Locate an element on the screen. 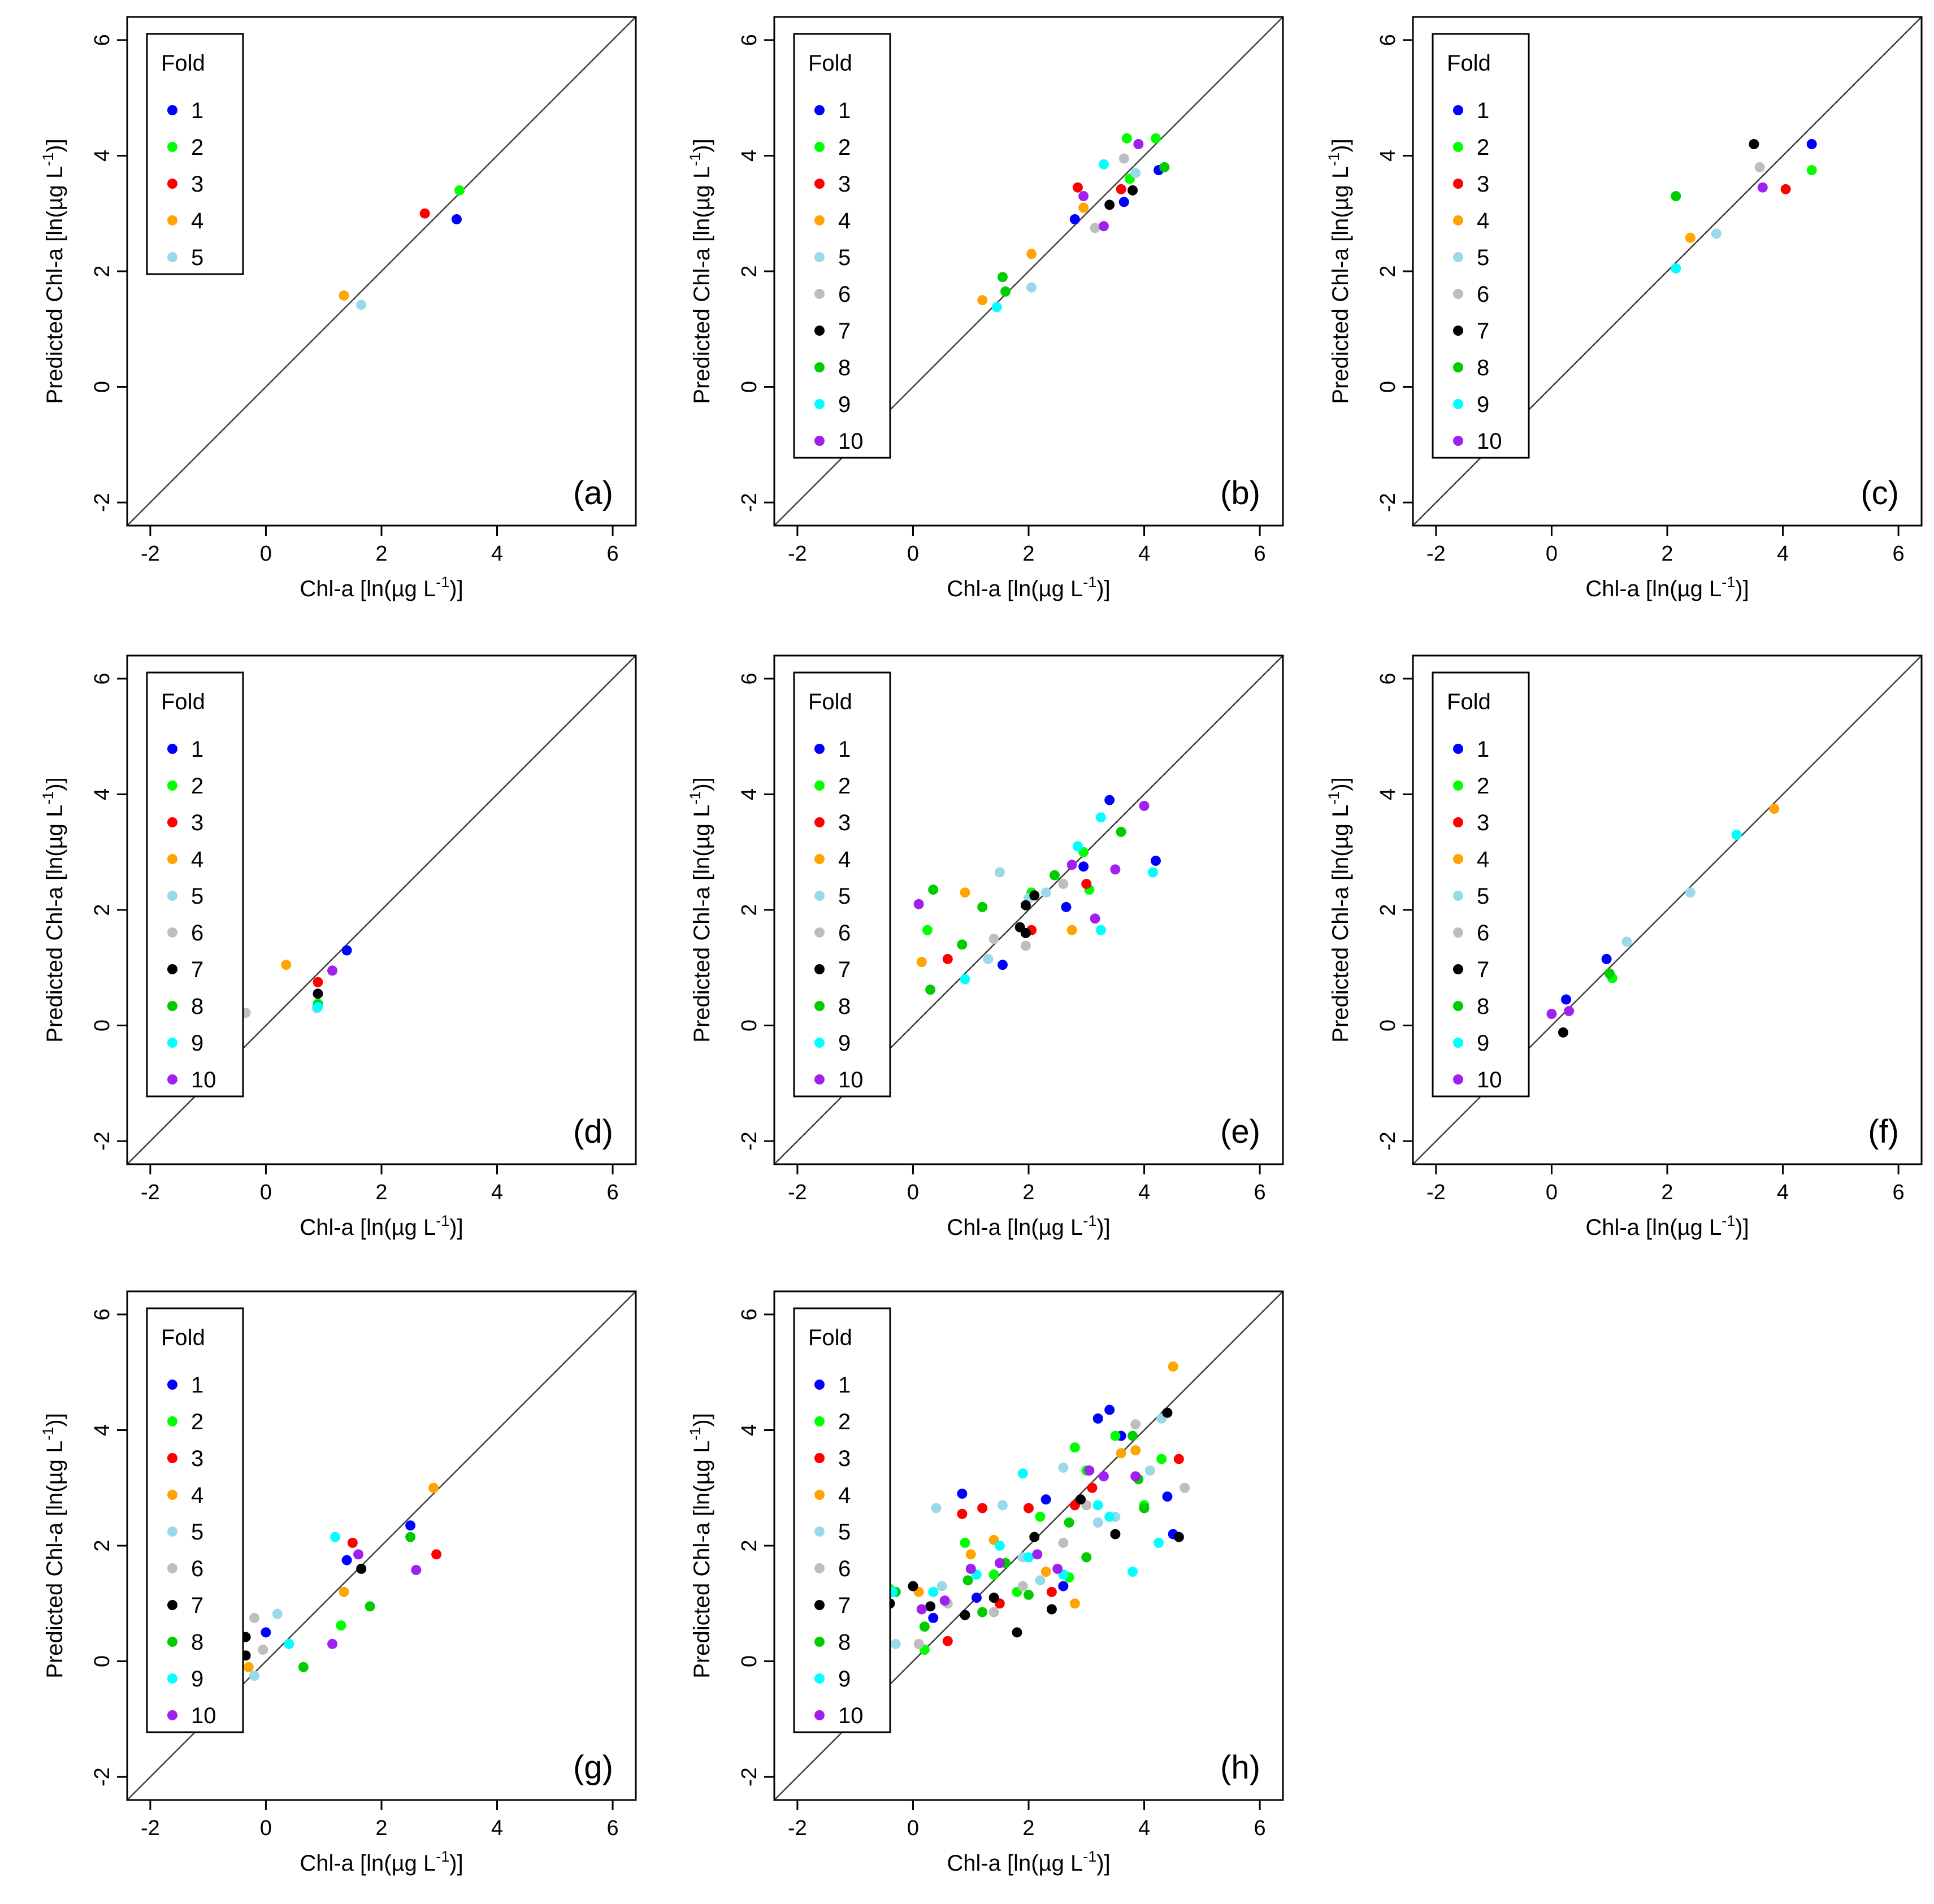  panel-label: (e) is located at coordinates (1240, 1131).